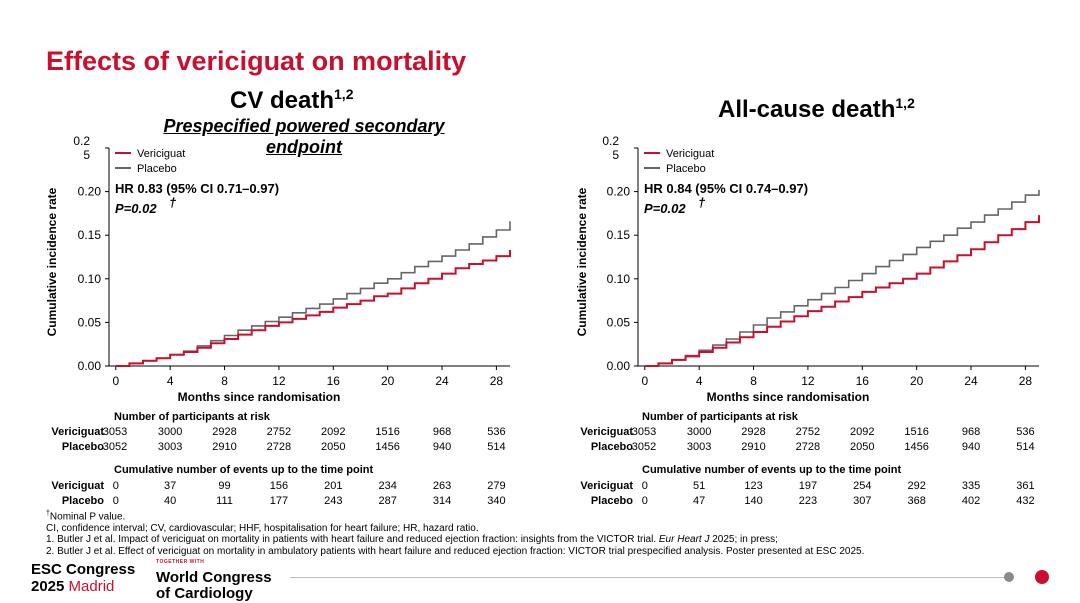 The height and width of the screenshot is (603, 1080). What do you see at coordinates (91, 586) in the screenshot?
I see `esc-city: Madrid` at bounding box center [91, 586].